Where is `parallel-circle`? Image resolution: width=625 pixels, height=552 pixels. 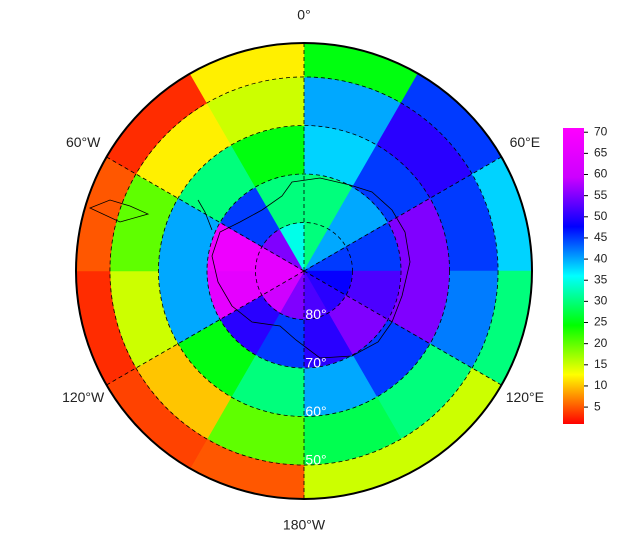 parallel-circle is located at coordinates (304, 271).